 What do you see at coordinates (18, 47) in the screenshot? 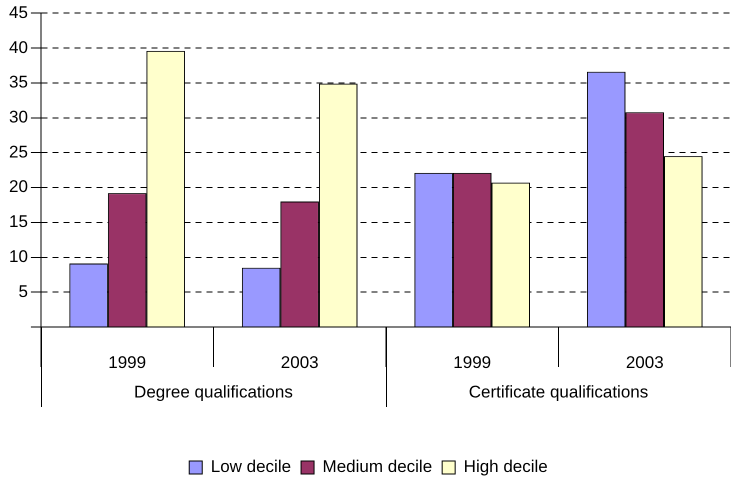
I see `y-tick-label: 40` at bounding box center [18, 47].